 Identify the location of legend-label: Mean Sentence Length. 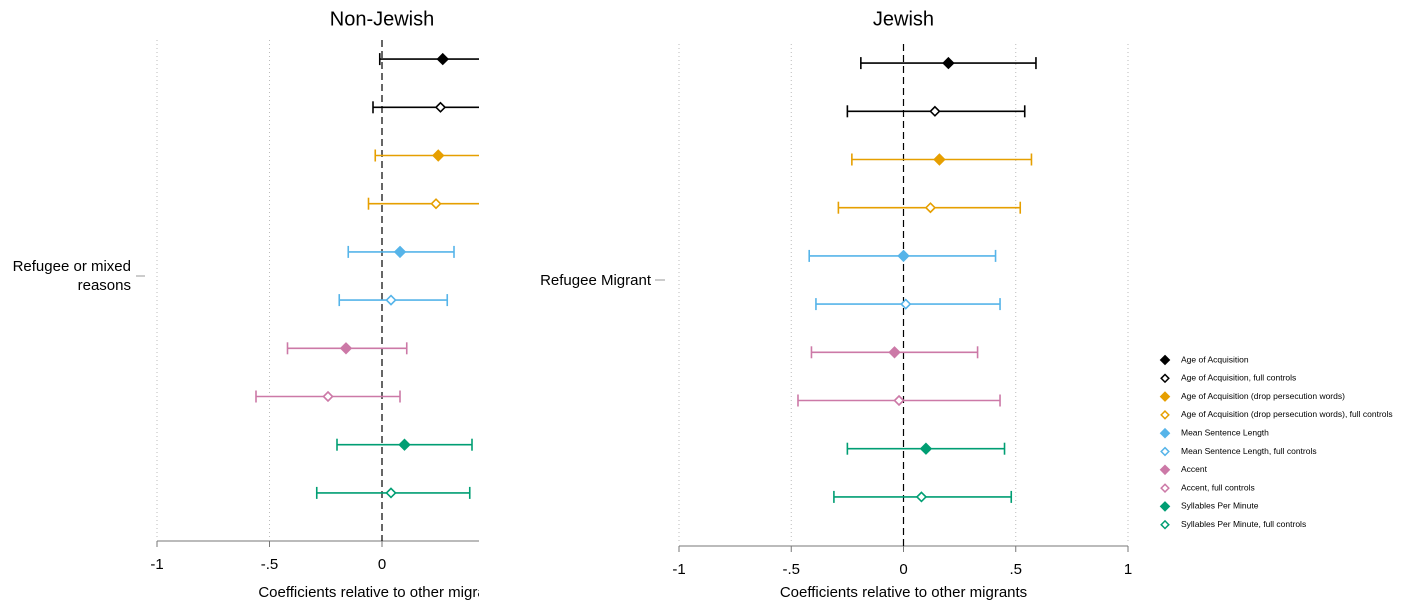
(1225, 432).